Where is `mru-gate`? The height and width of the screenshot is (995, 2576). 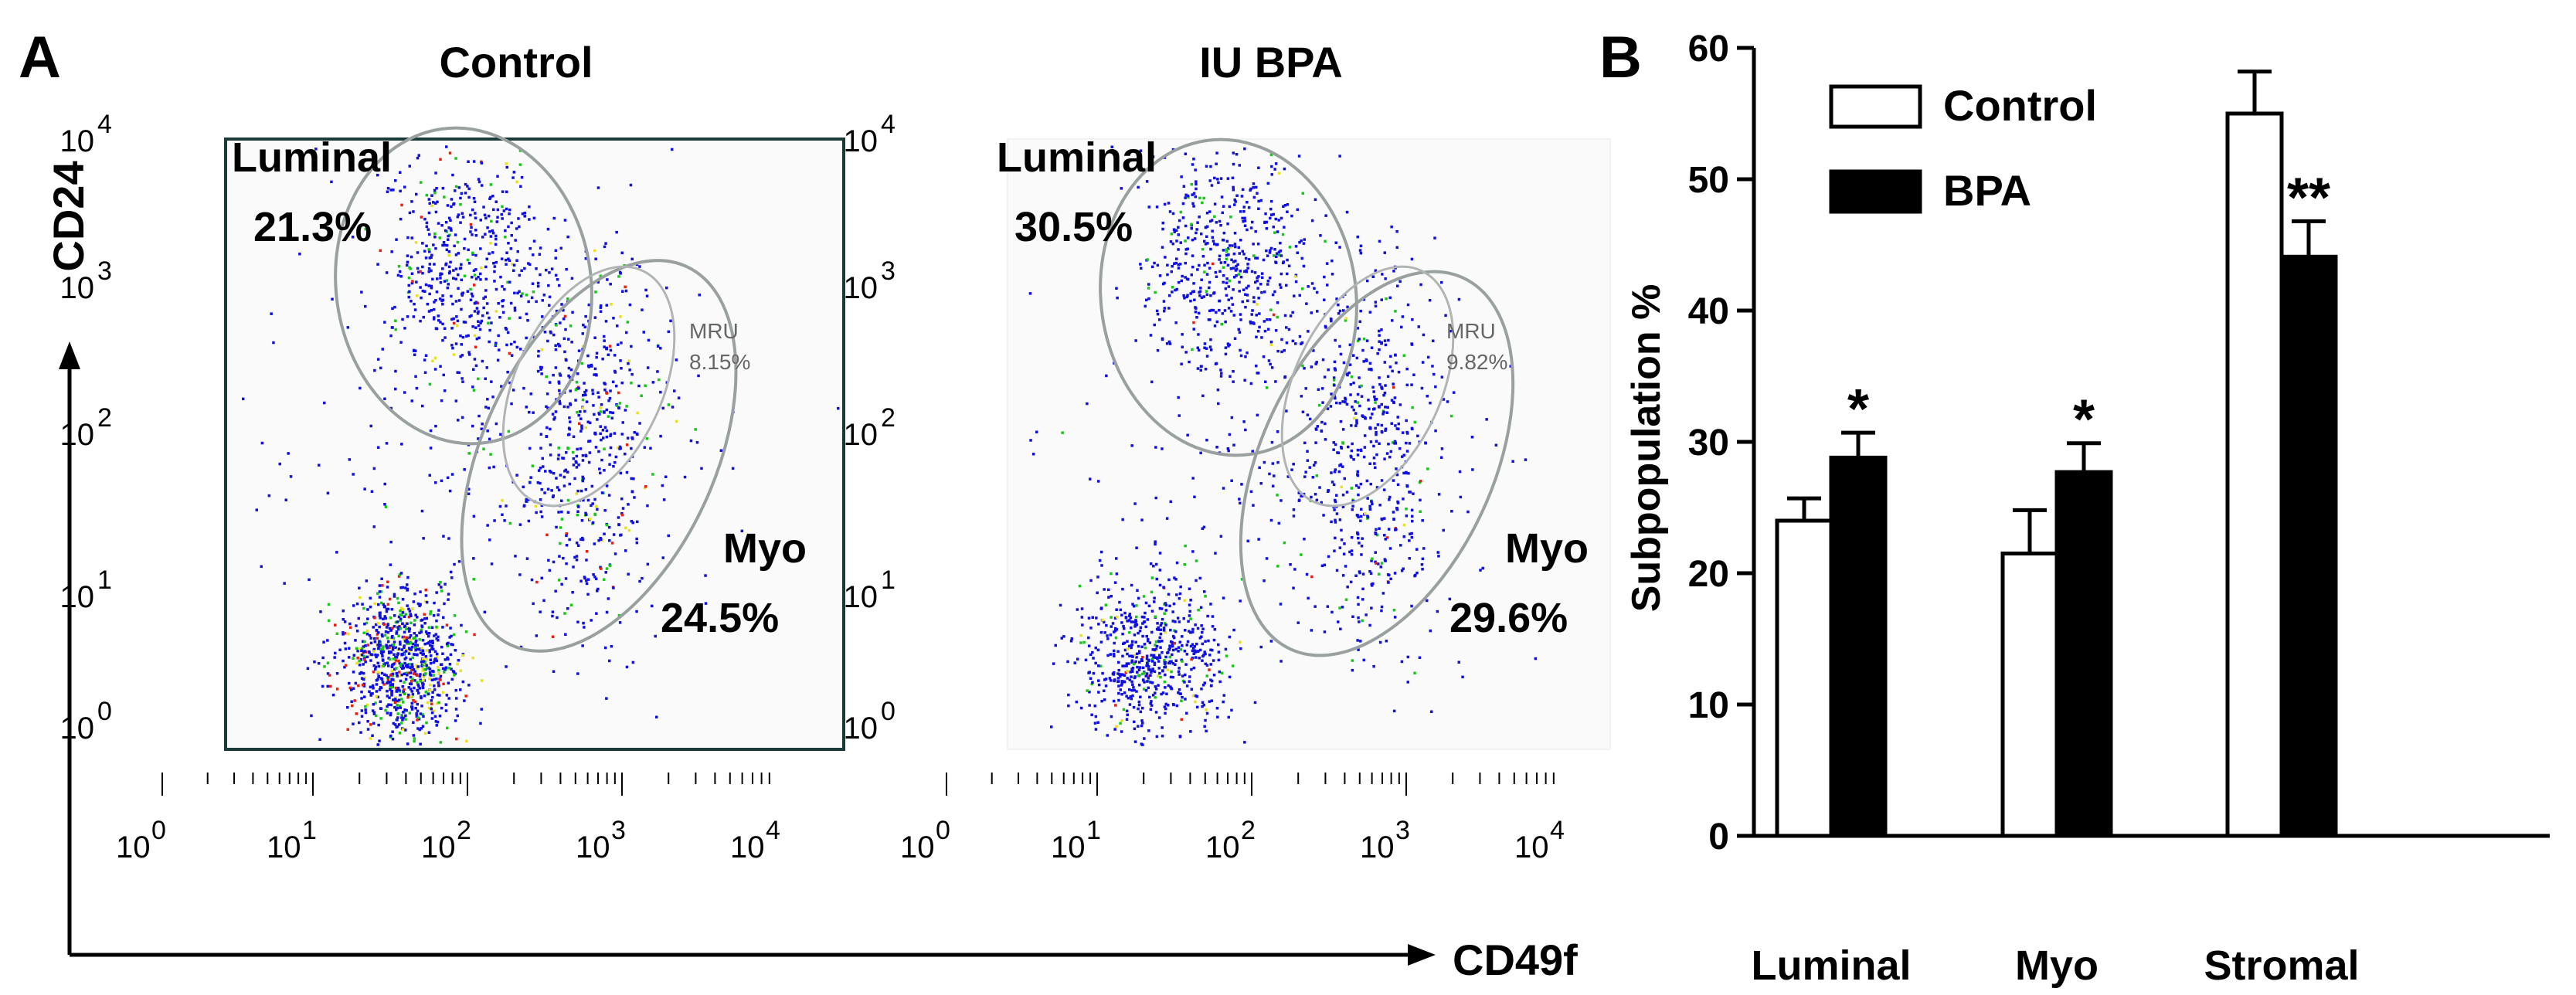
mru-gate is located at coordinates (588, 386).